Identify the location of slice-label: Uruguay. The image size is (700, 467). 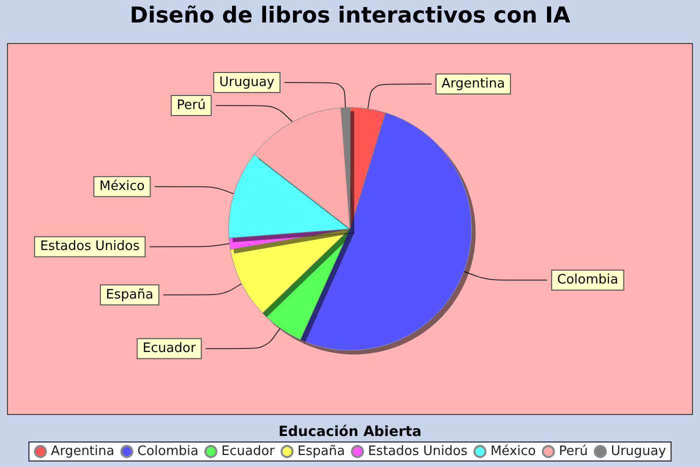
(247, 82).